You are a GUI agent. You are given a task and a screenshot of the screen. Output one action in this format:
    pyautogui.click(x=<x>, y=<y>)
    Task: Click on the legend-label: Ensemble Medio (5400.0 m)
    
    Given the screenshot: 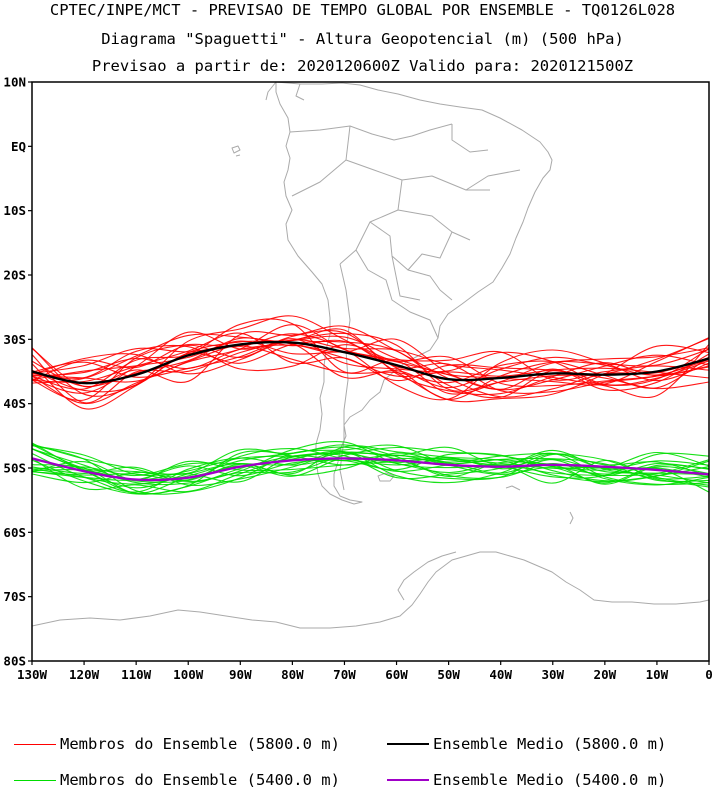 What is the action you would take?
    pyautogui.click(x=550, y=780)
    